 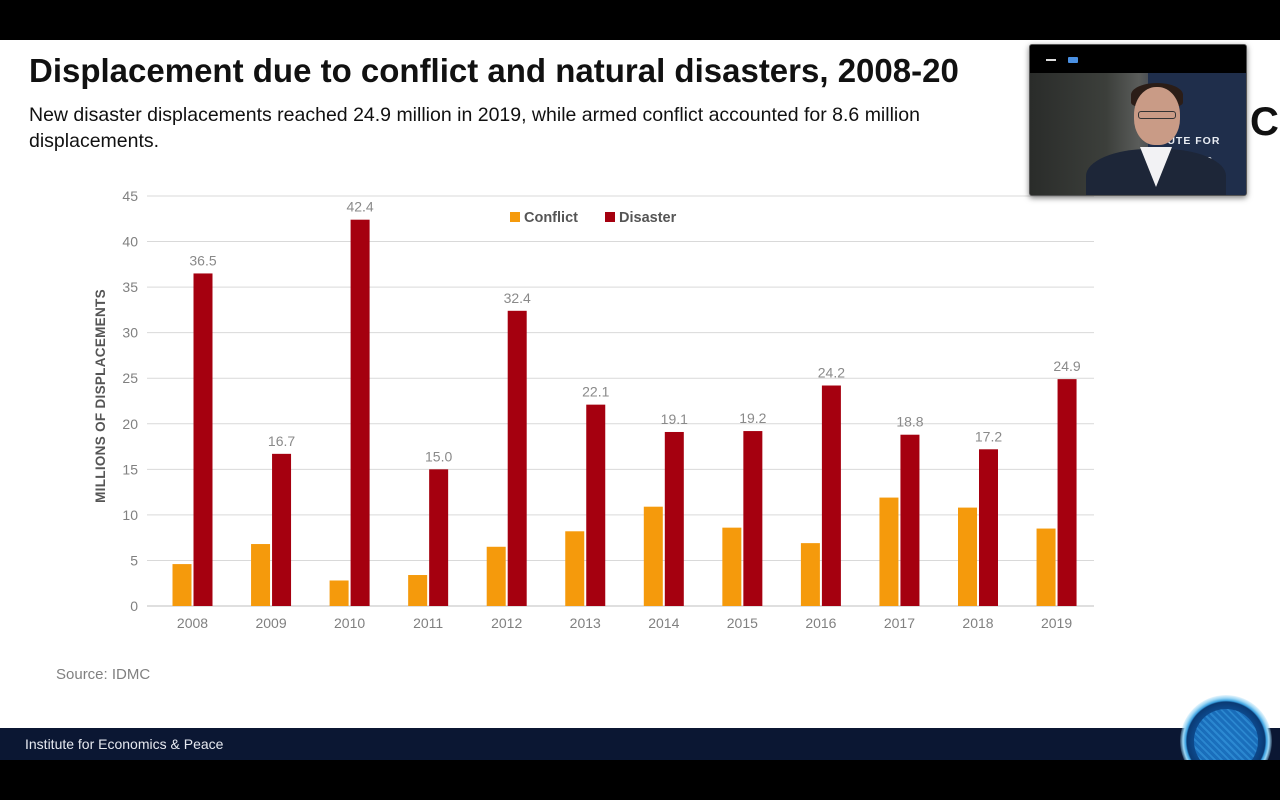 I want to click on x-tick-label: 2018, so click(x=977, y=623).